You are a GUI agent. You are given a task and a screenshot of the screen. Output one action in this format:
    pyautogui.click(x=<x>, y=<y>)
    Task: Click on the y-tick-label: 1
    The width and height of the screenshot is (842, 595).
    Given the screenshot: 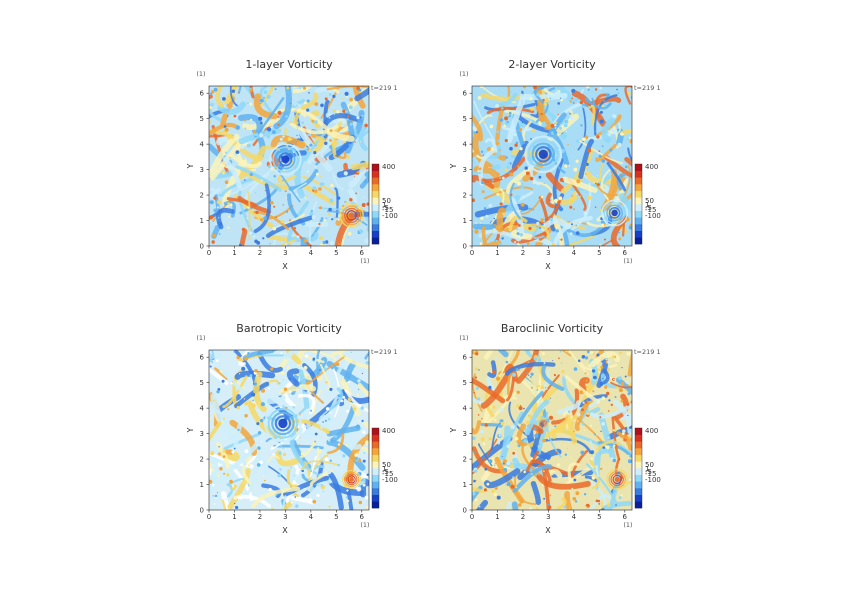 What is the action you would take?
    pyautogui.click(x=202, y=485)
    